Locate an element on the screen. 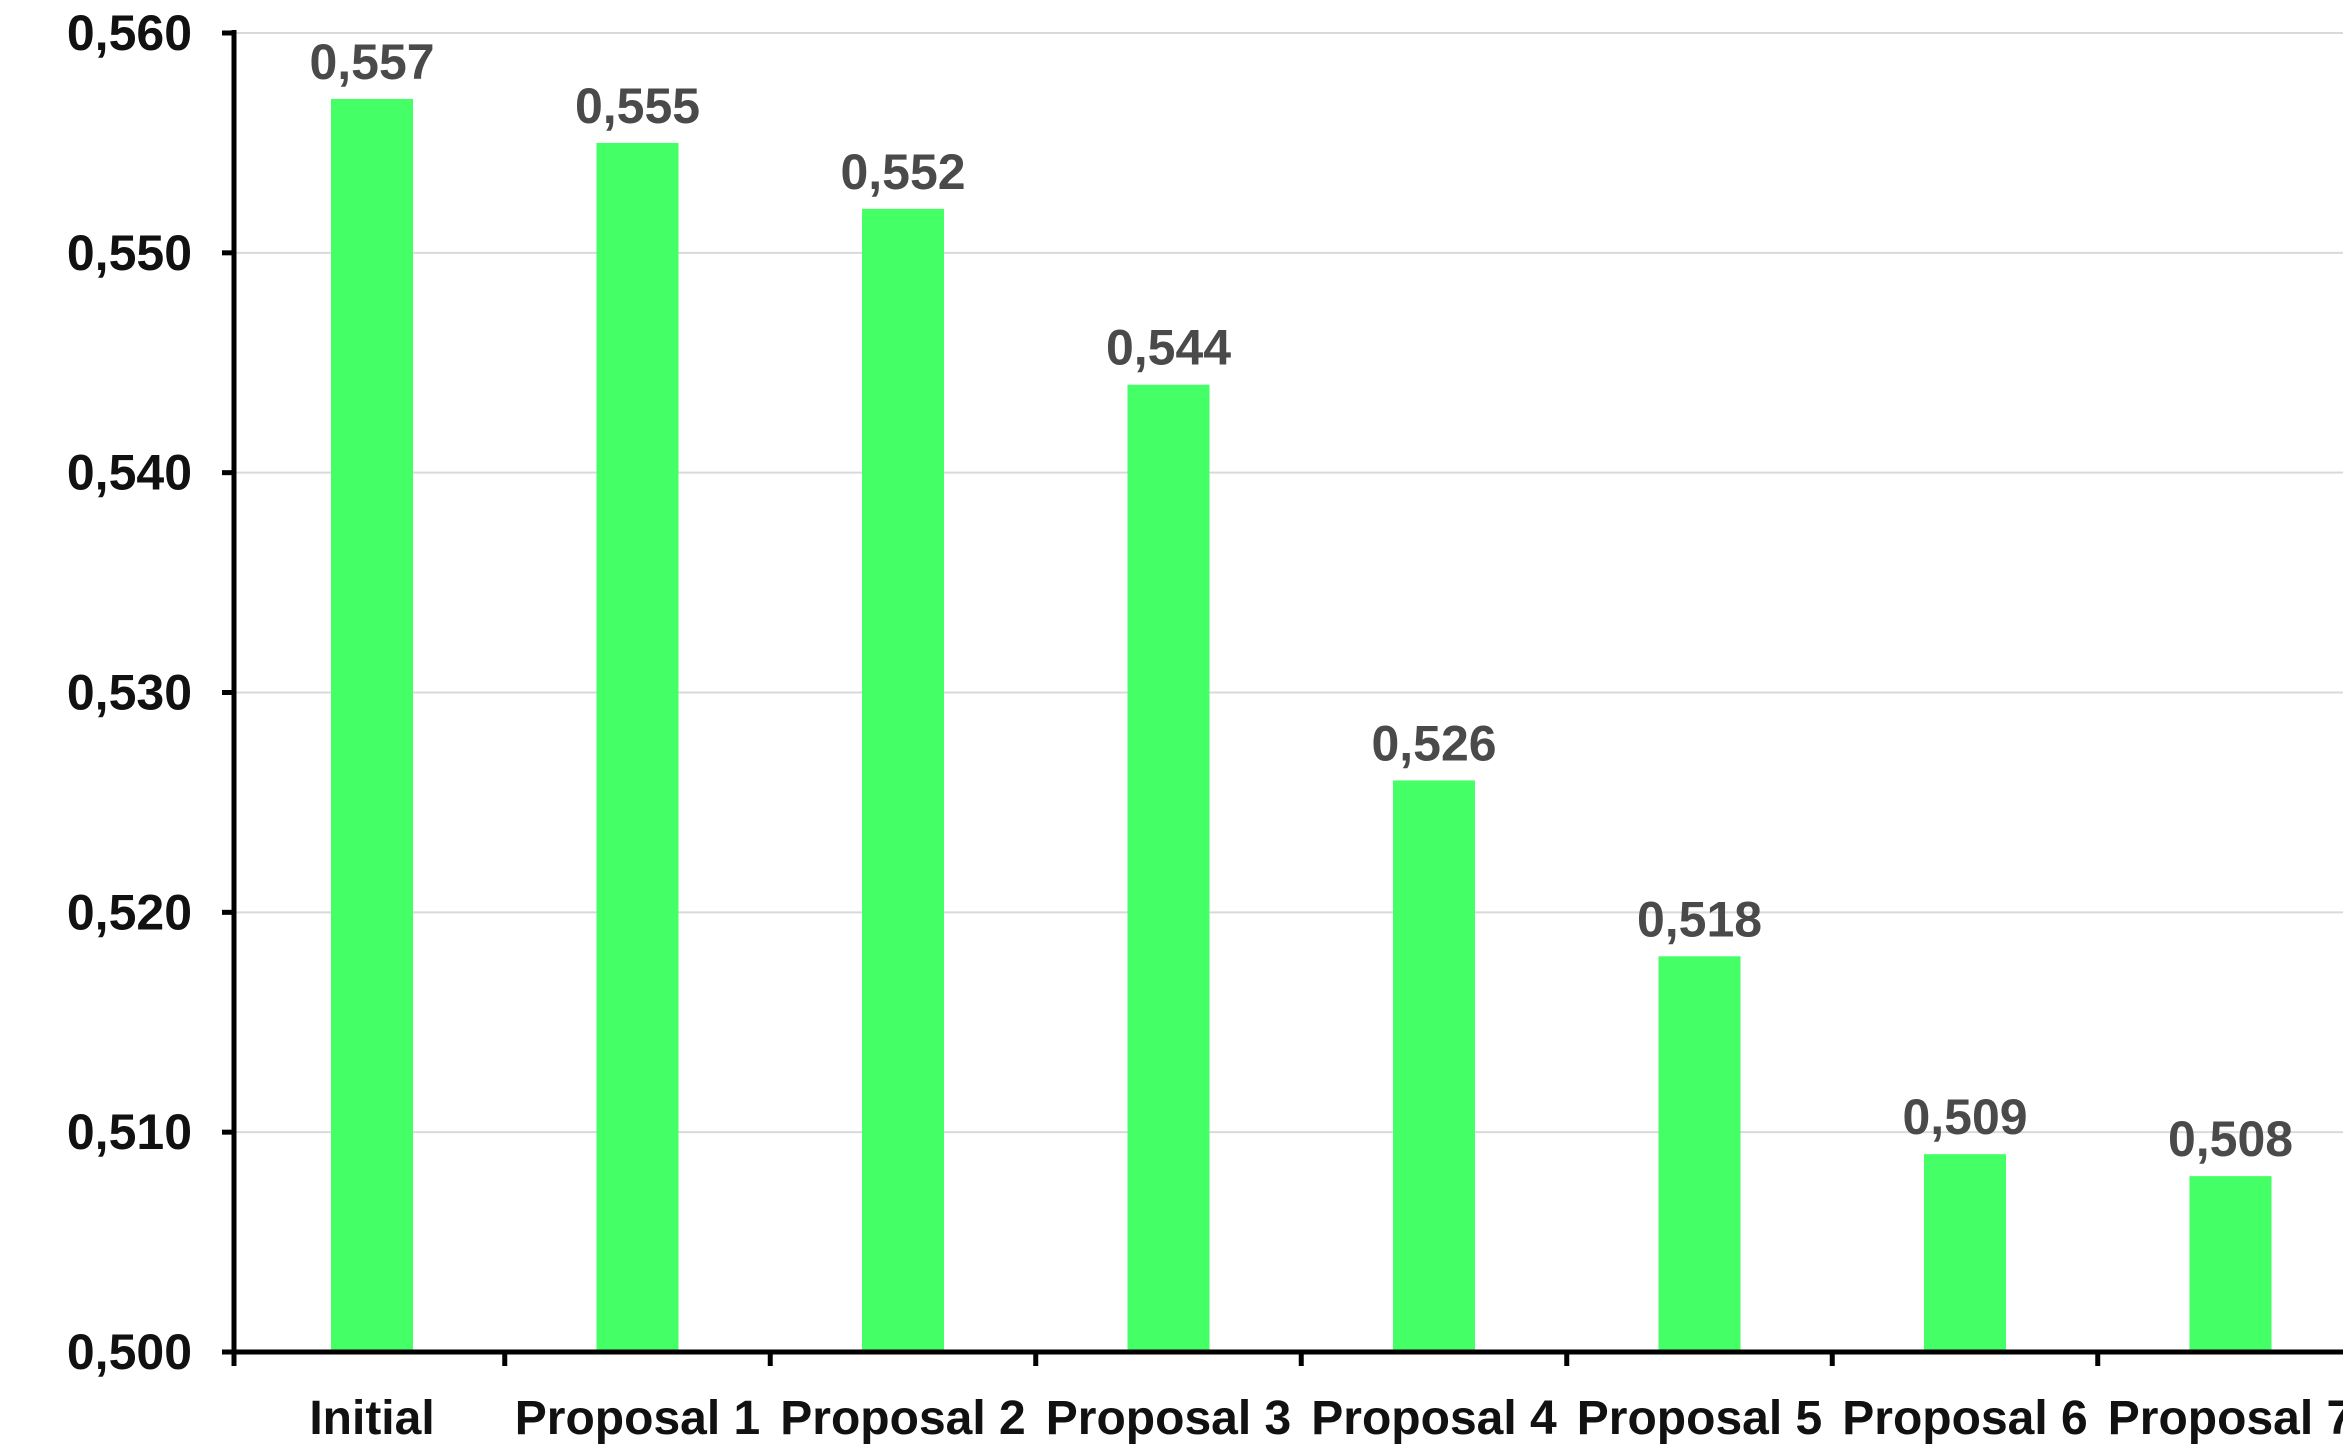  x-tick-label: Proposal 2 is located at coordinates (902, 1418).